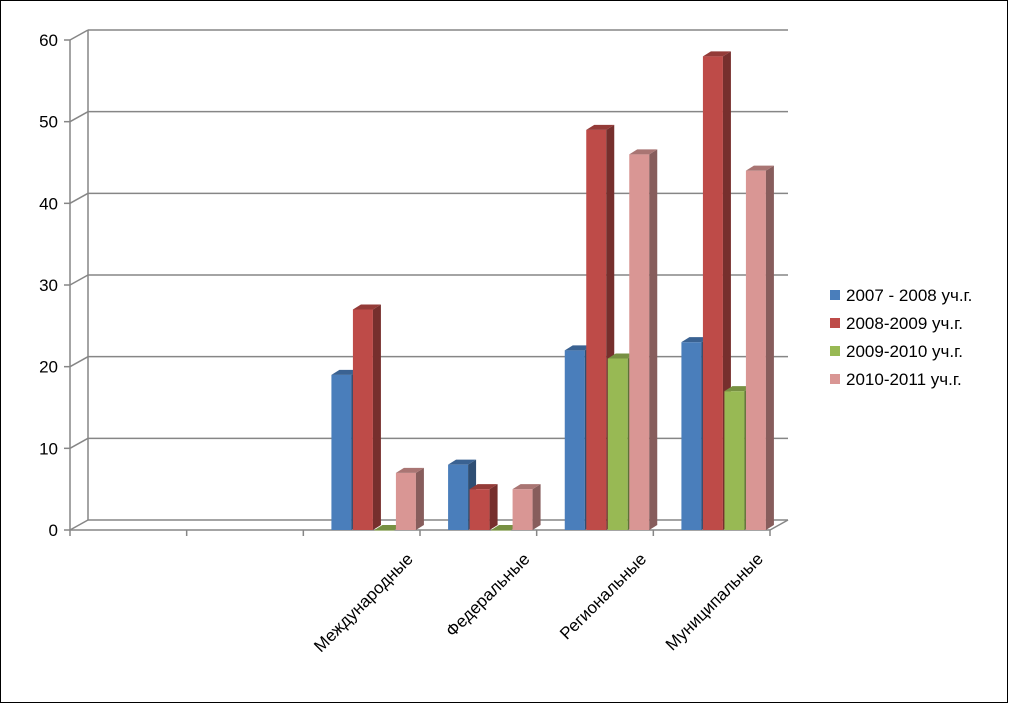  I want to click on x-category-label: Международные, so click(363, 602).